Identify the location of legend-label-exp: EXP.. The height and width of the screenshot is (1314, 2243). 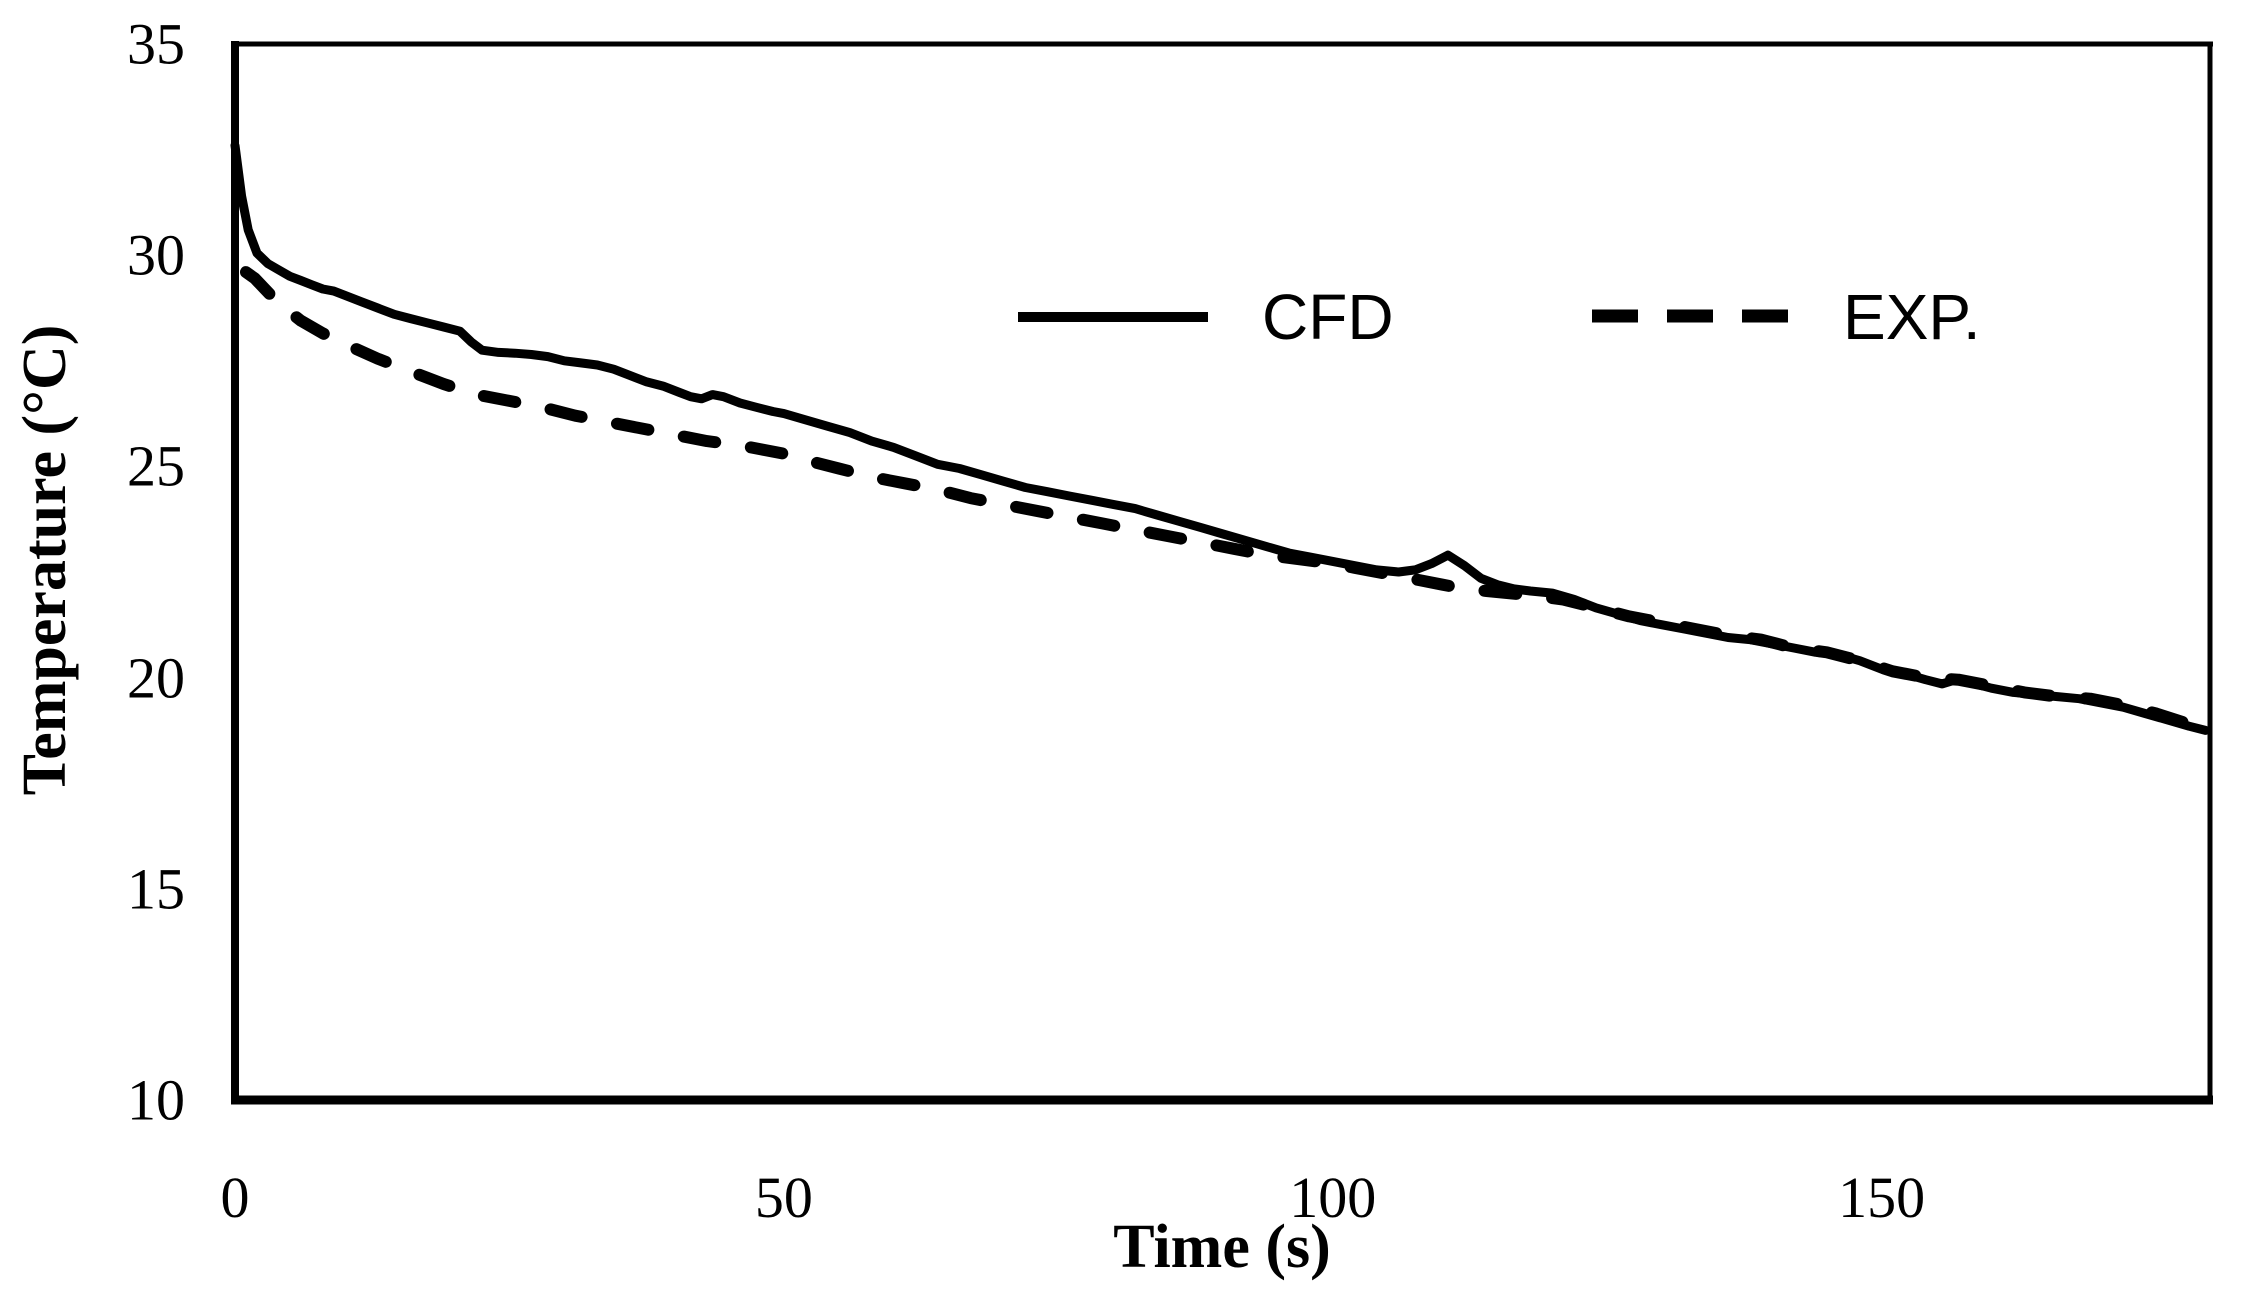
(1912, 317).